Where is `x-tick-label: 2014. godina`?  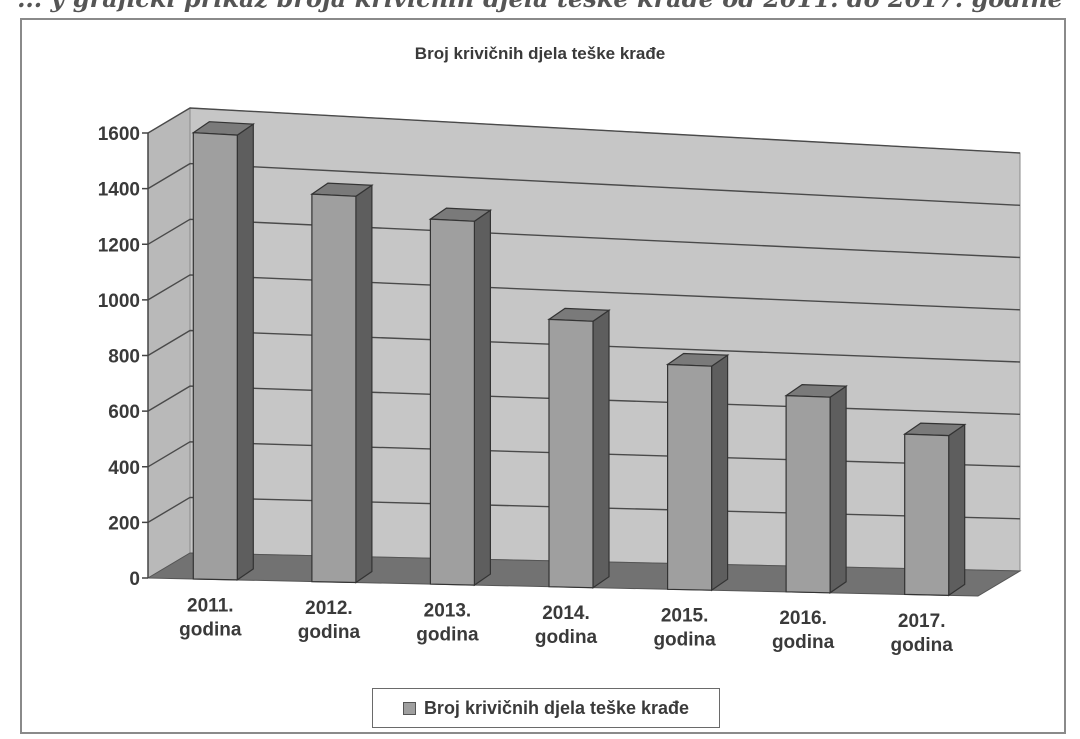 x-tick-label: 2014. godina is located at coordinates (566, 625).